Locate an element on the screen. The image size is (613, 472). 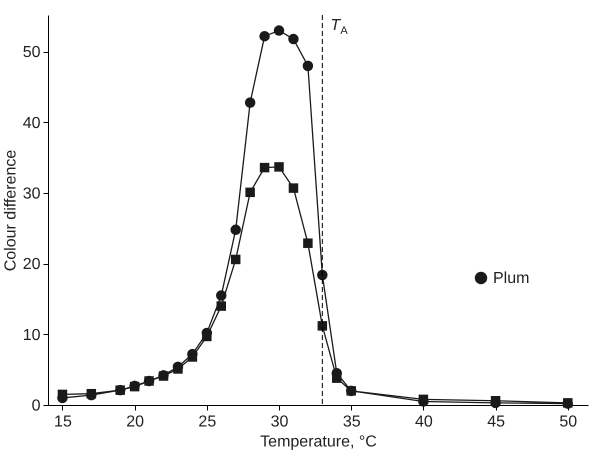
x-tick-label: 45 is located at coordinates (496, 422).